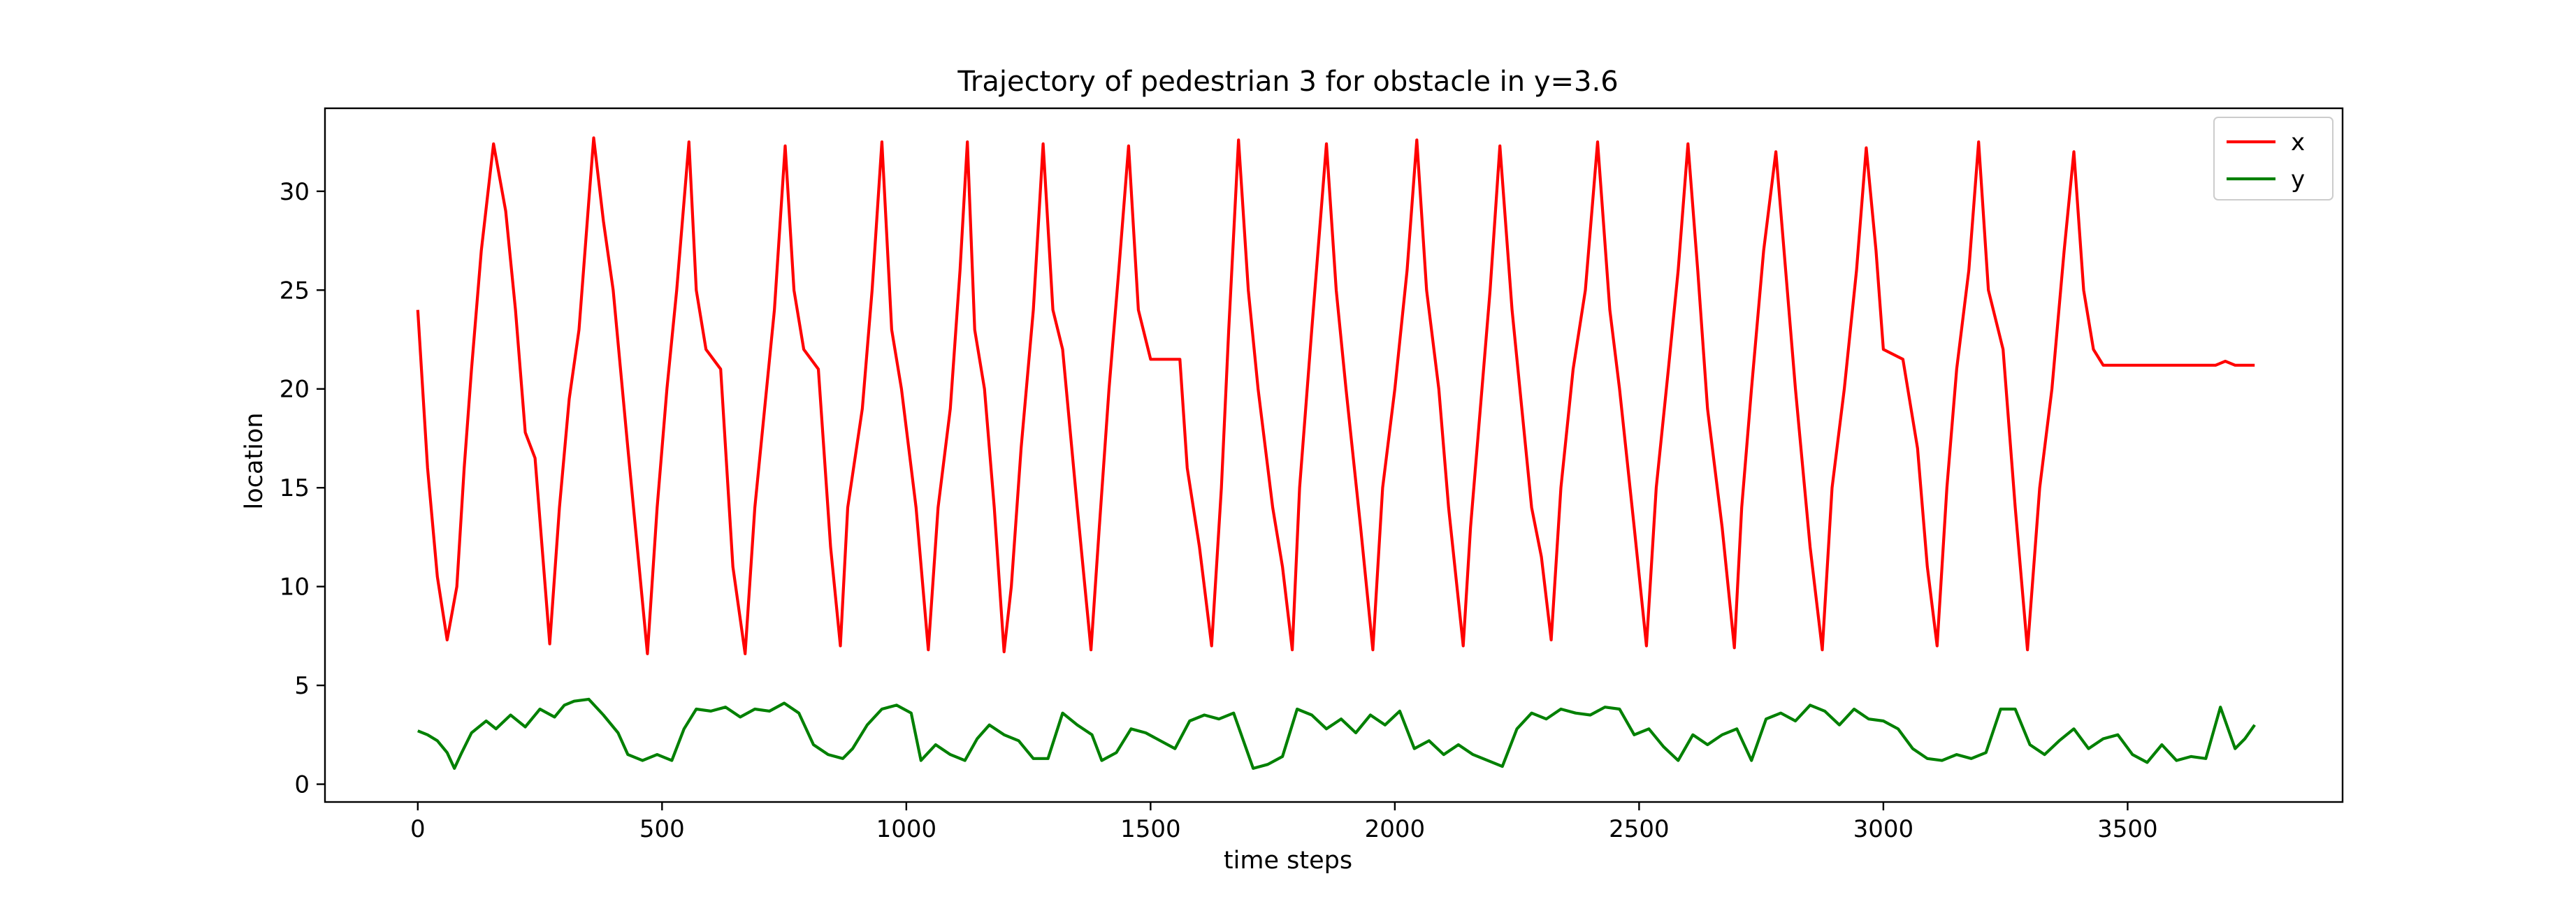 This screenshot has height=897, width=2576. Describe the element at coordinates (302, 686) in the screenshot. I see `y-tick-label: 5` at that location.